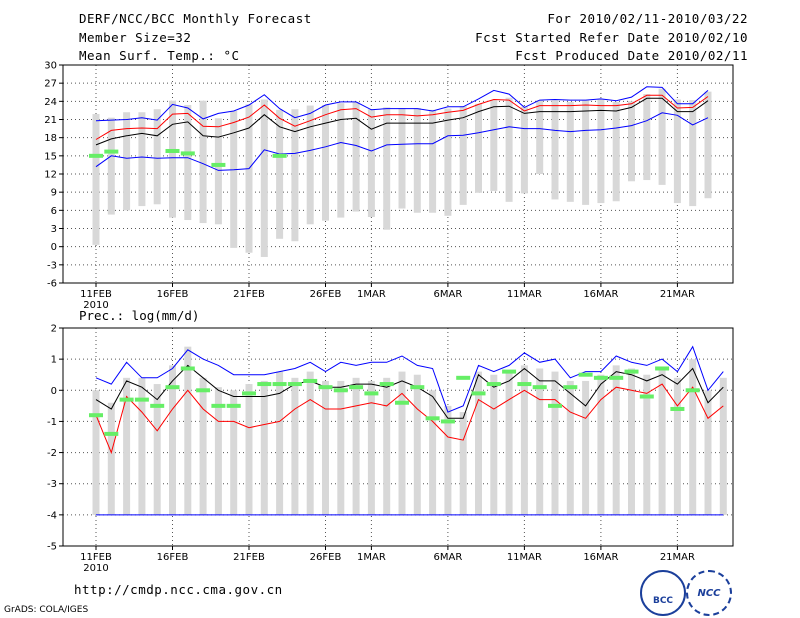 The image size is (800, 618). I want to click on grads-credit: GrADS: COLA/IGES, so click(46, 610).